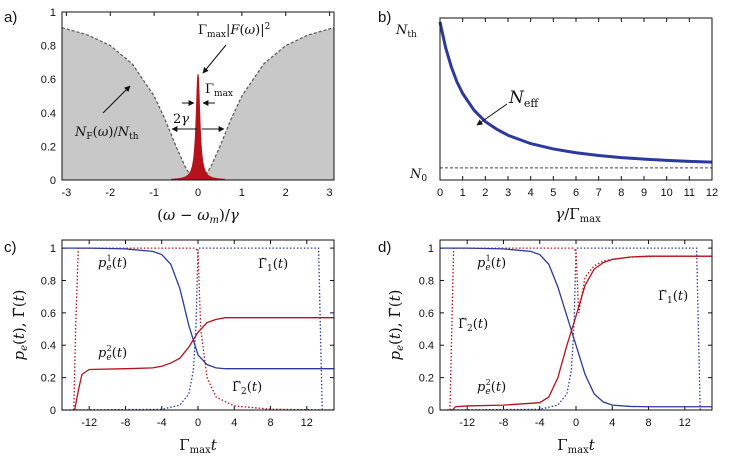  I want to click on panel-c-ylabel: pe(t), Γ̃(t), so click(20, 325).